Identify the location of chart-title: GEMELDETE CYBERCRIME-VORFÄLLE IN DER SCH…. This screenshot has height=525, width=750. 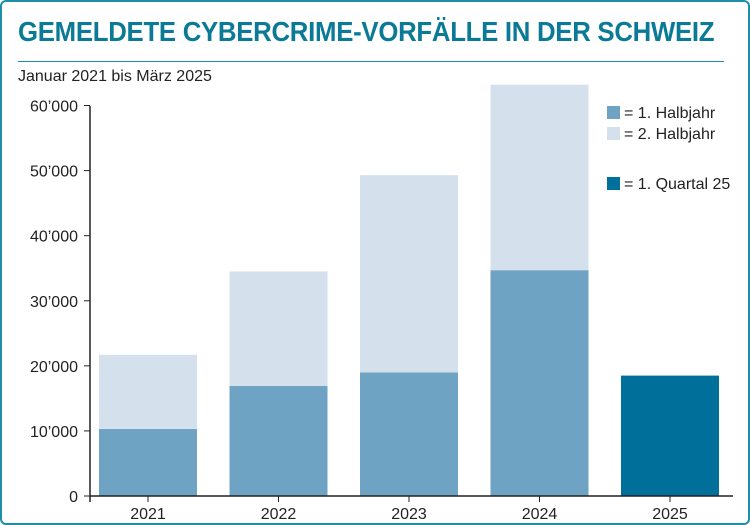
(366, 31).